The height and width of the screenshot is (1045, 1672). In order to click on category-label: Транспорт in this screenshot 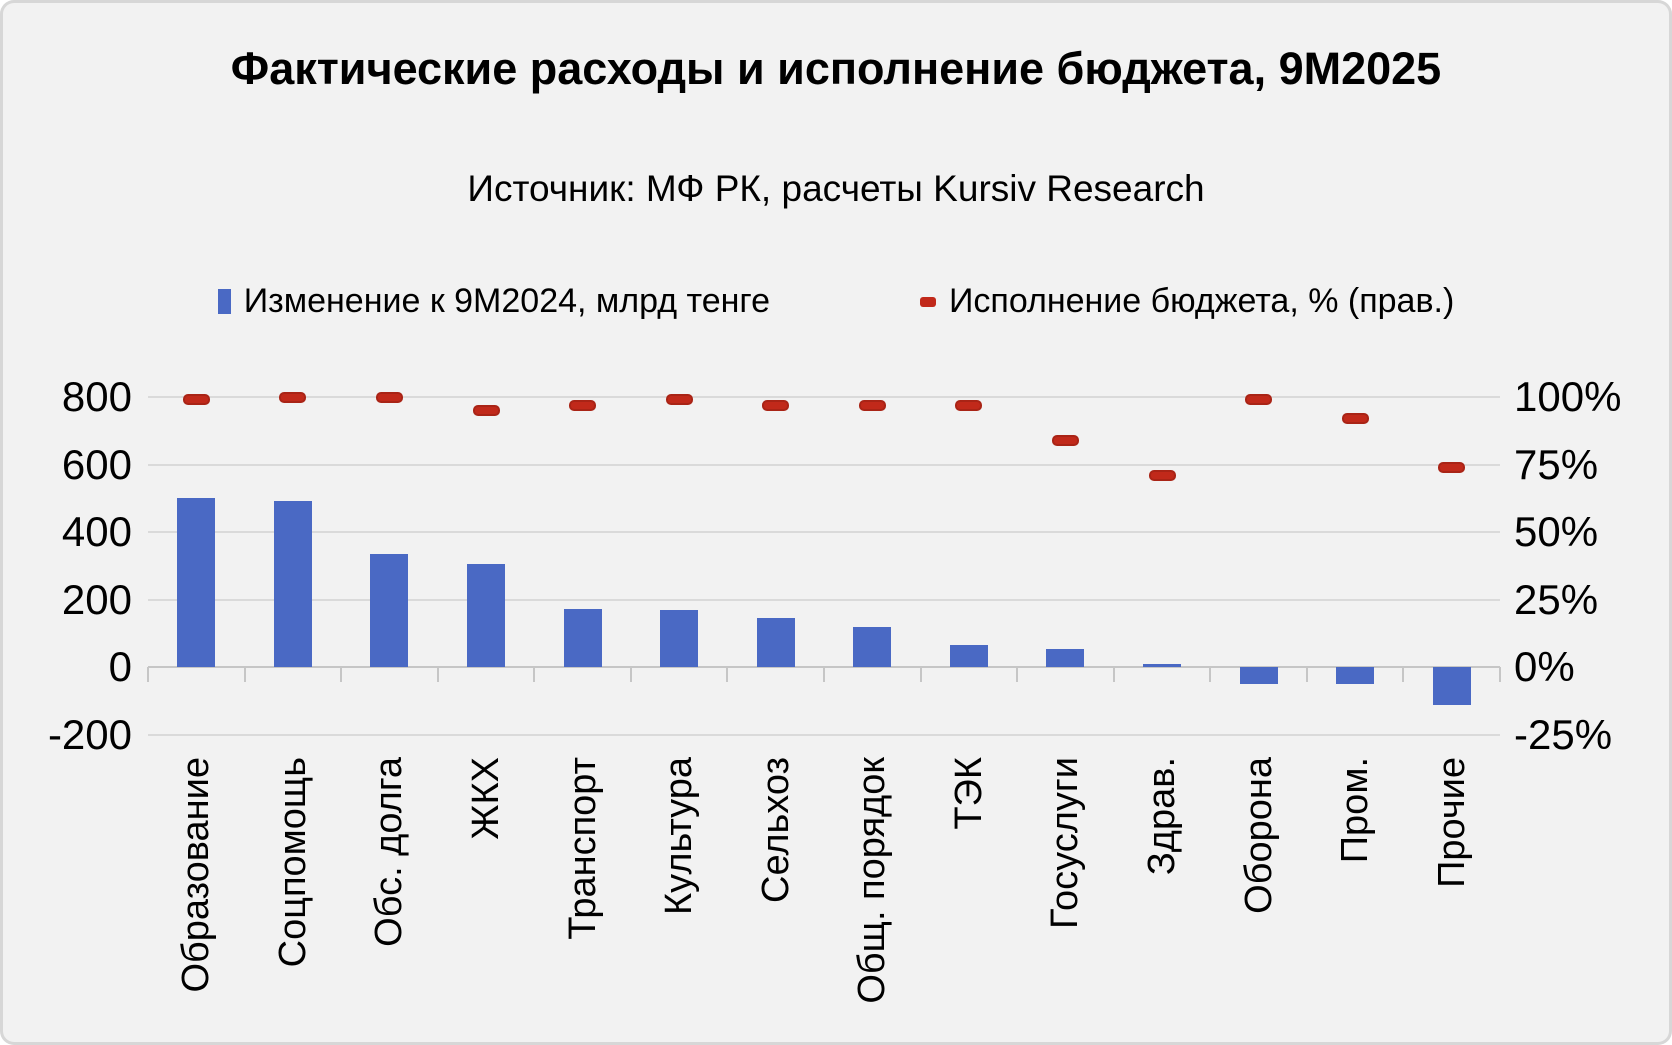, I will do `click(583, 848)`.